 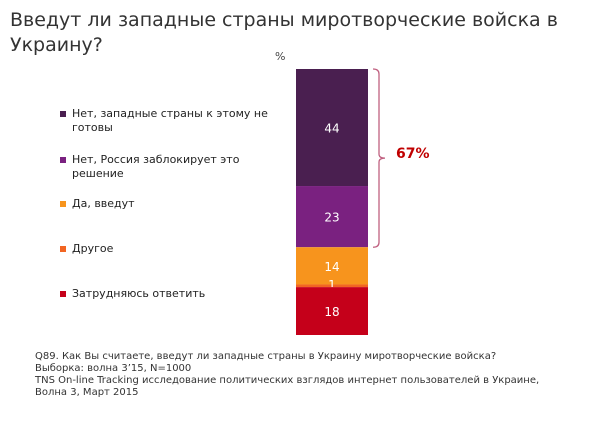 I want to click on legend-item: Другое, so click(x=165, y=249).